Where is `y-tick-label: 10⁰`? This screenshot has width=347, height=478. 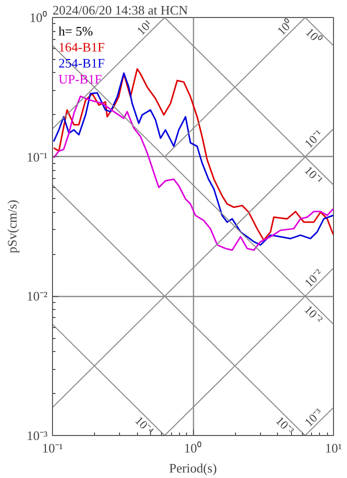
y-tick-label: 10⁰ is located at coordinates (39, 17).